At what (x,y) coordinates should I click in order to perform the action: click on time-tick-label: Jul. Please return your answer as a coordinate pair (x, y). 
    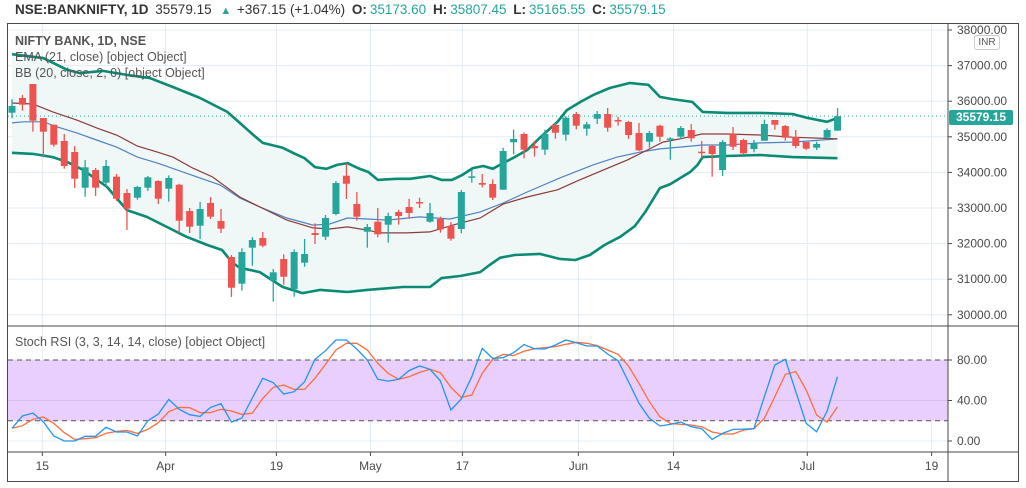
    Looking at the image, I should click on (807, 466).